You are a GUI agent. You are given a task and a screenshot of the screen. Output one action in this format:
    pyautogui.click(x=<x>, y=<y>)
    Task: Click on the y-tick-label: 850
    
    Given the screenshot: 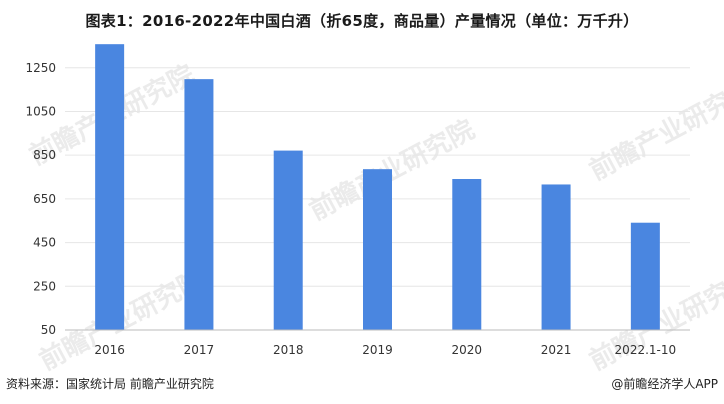 What is the action you would take?
    pyautogui.click(x=44, y=155)
    